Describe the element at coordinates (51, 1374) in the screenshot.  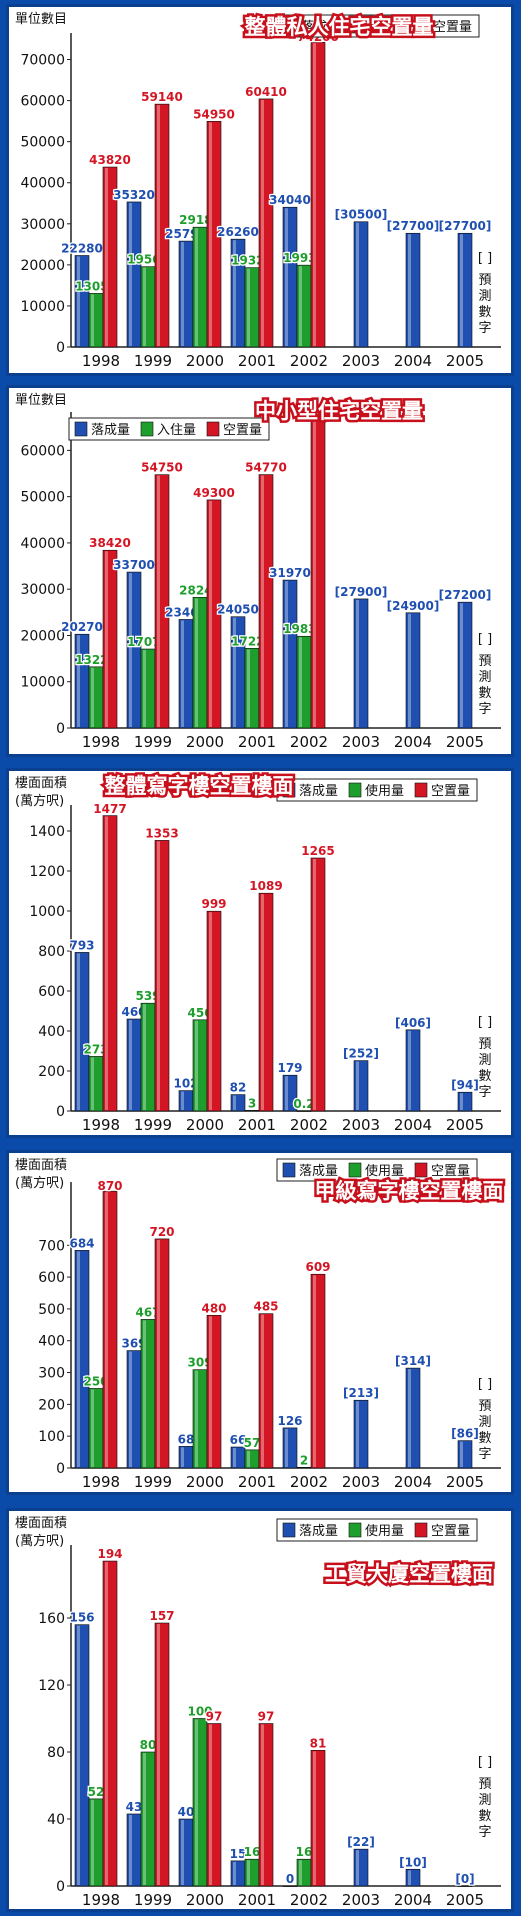
I see `y-tick-label: 300` at that location.